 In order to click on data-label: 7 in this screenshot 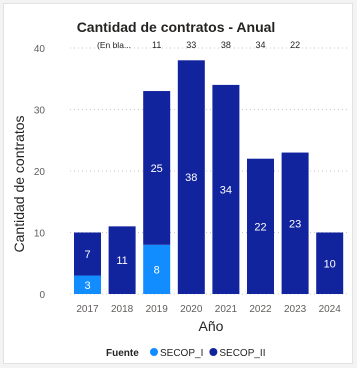, I will do `click(87, 255)`.